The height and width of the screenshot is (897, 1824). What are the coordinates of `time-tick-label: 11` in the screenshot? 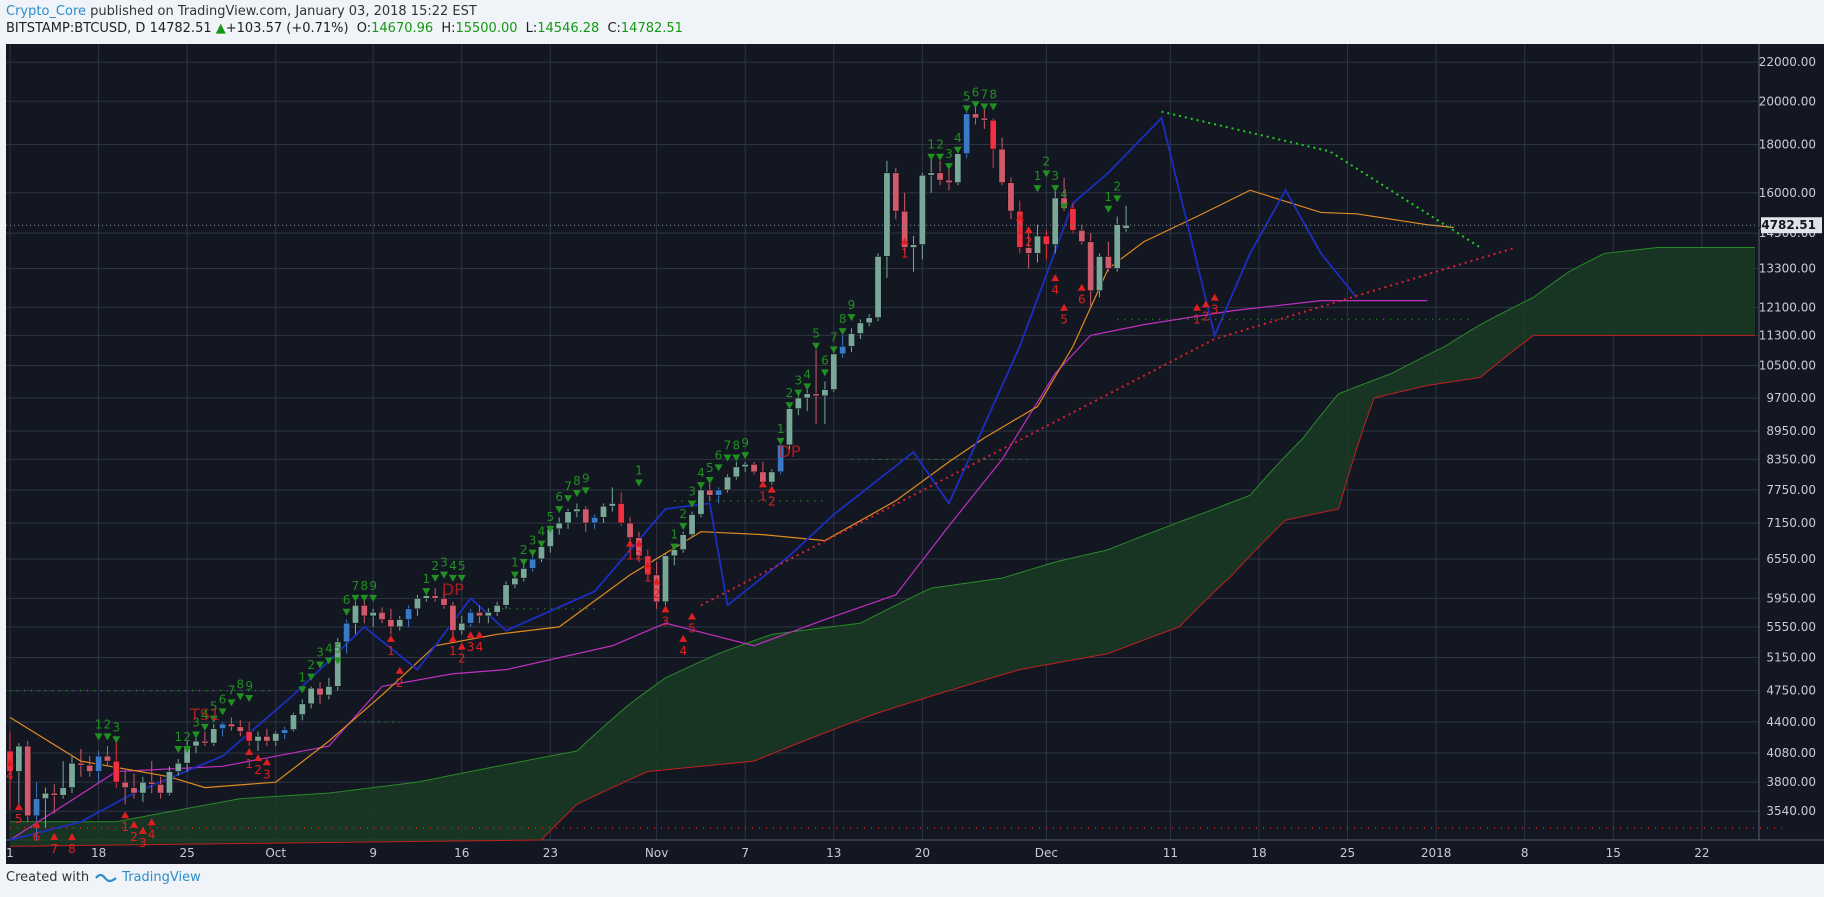 It's located at (1170, 853).